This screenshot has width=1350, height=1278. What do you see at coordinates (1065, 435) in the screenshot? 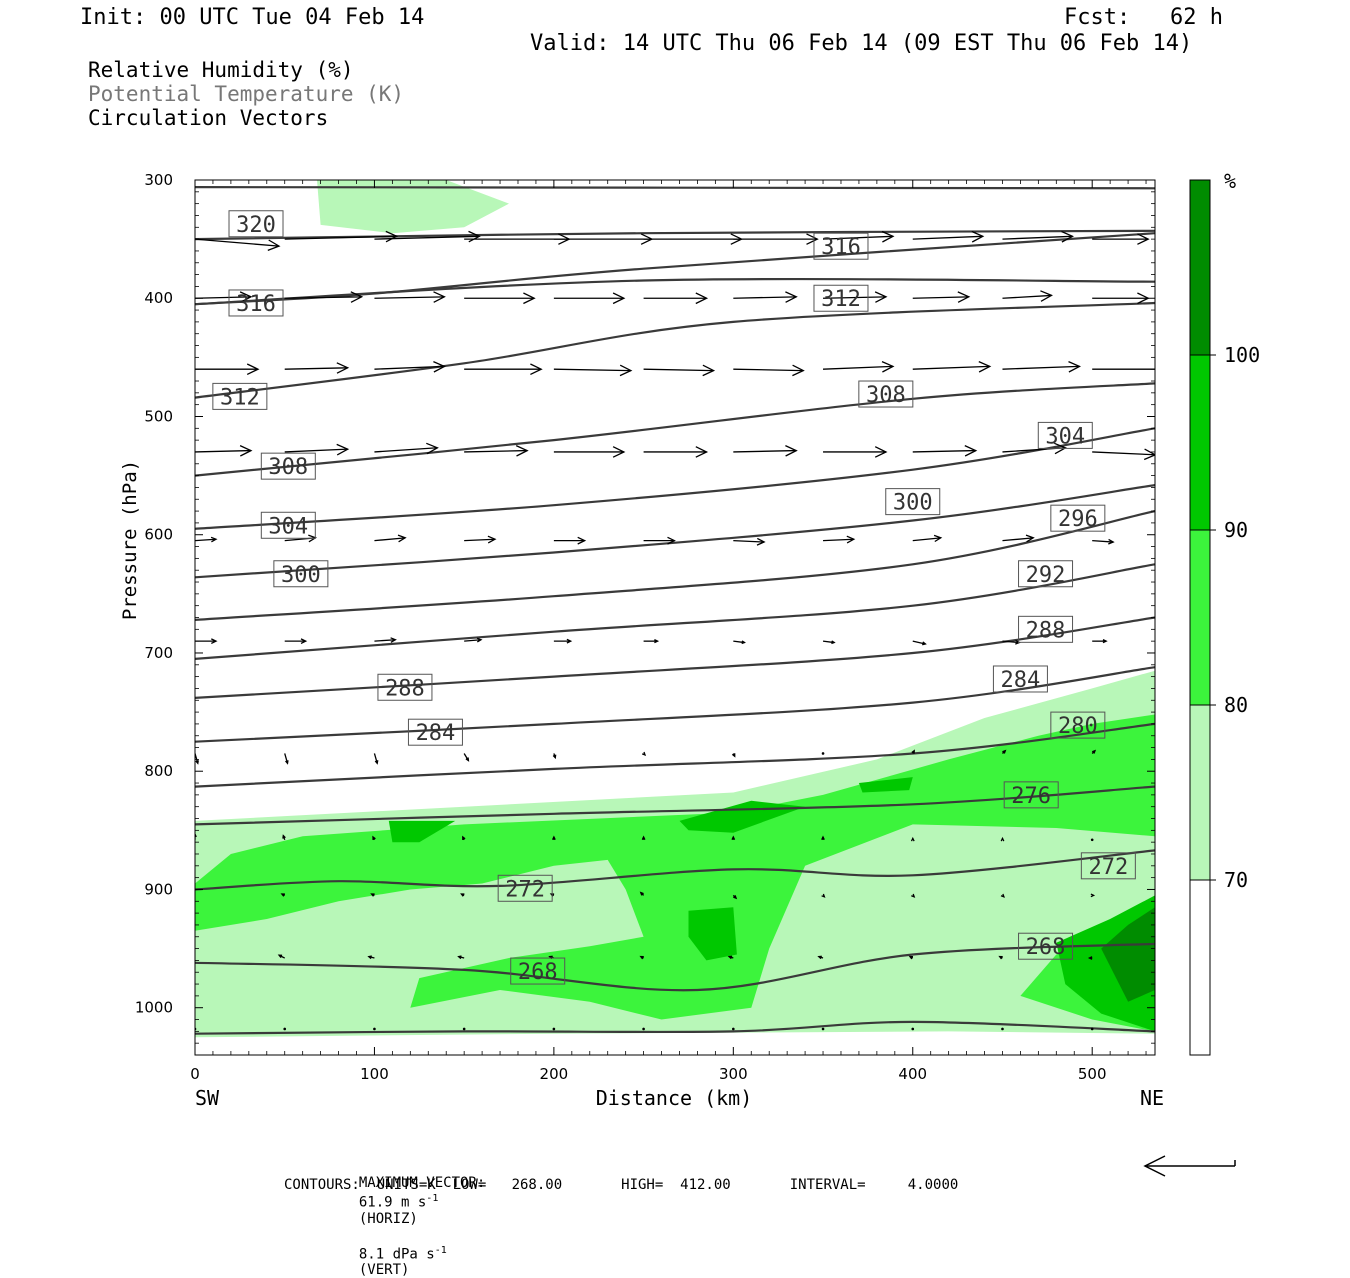
I see `isentrope-label: 304` at bounding box center [1065, 435].